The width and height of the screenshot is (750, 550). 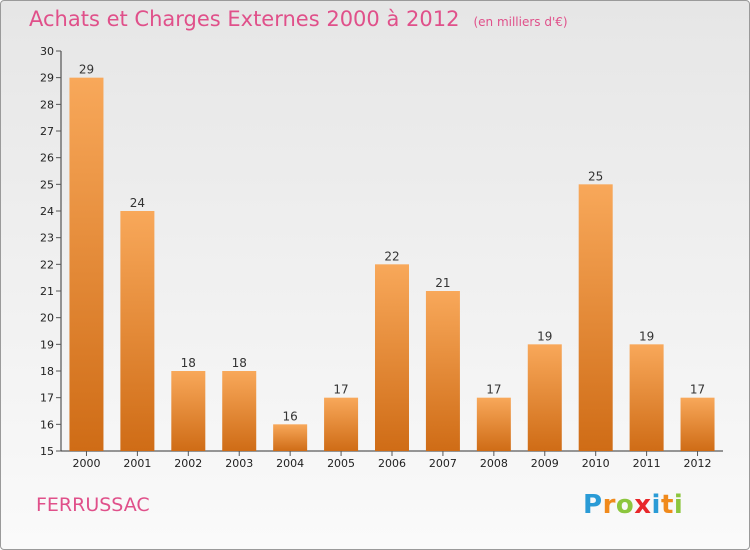 I want to click on y-tick-label: 19, so click(x=47, y=344).